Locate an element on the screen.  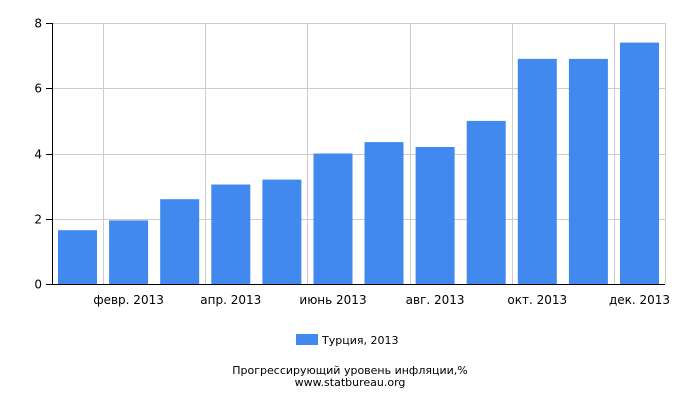
source-credit: www.statbureau.org is located at coordinates (350, 382).